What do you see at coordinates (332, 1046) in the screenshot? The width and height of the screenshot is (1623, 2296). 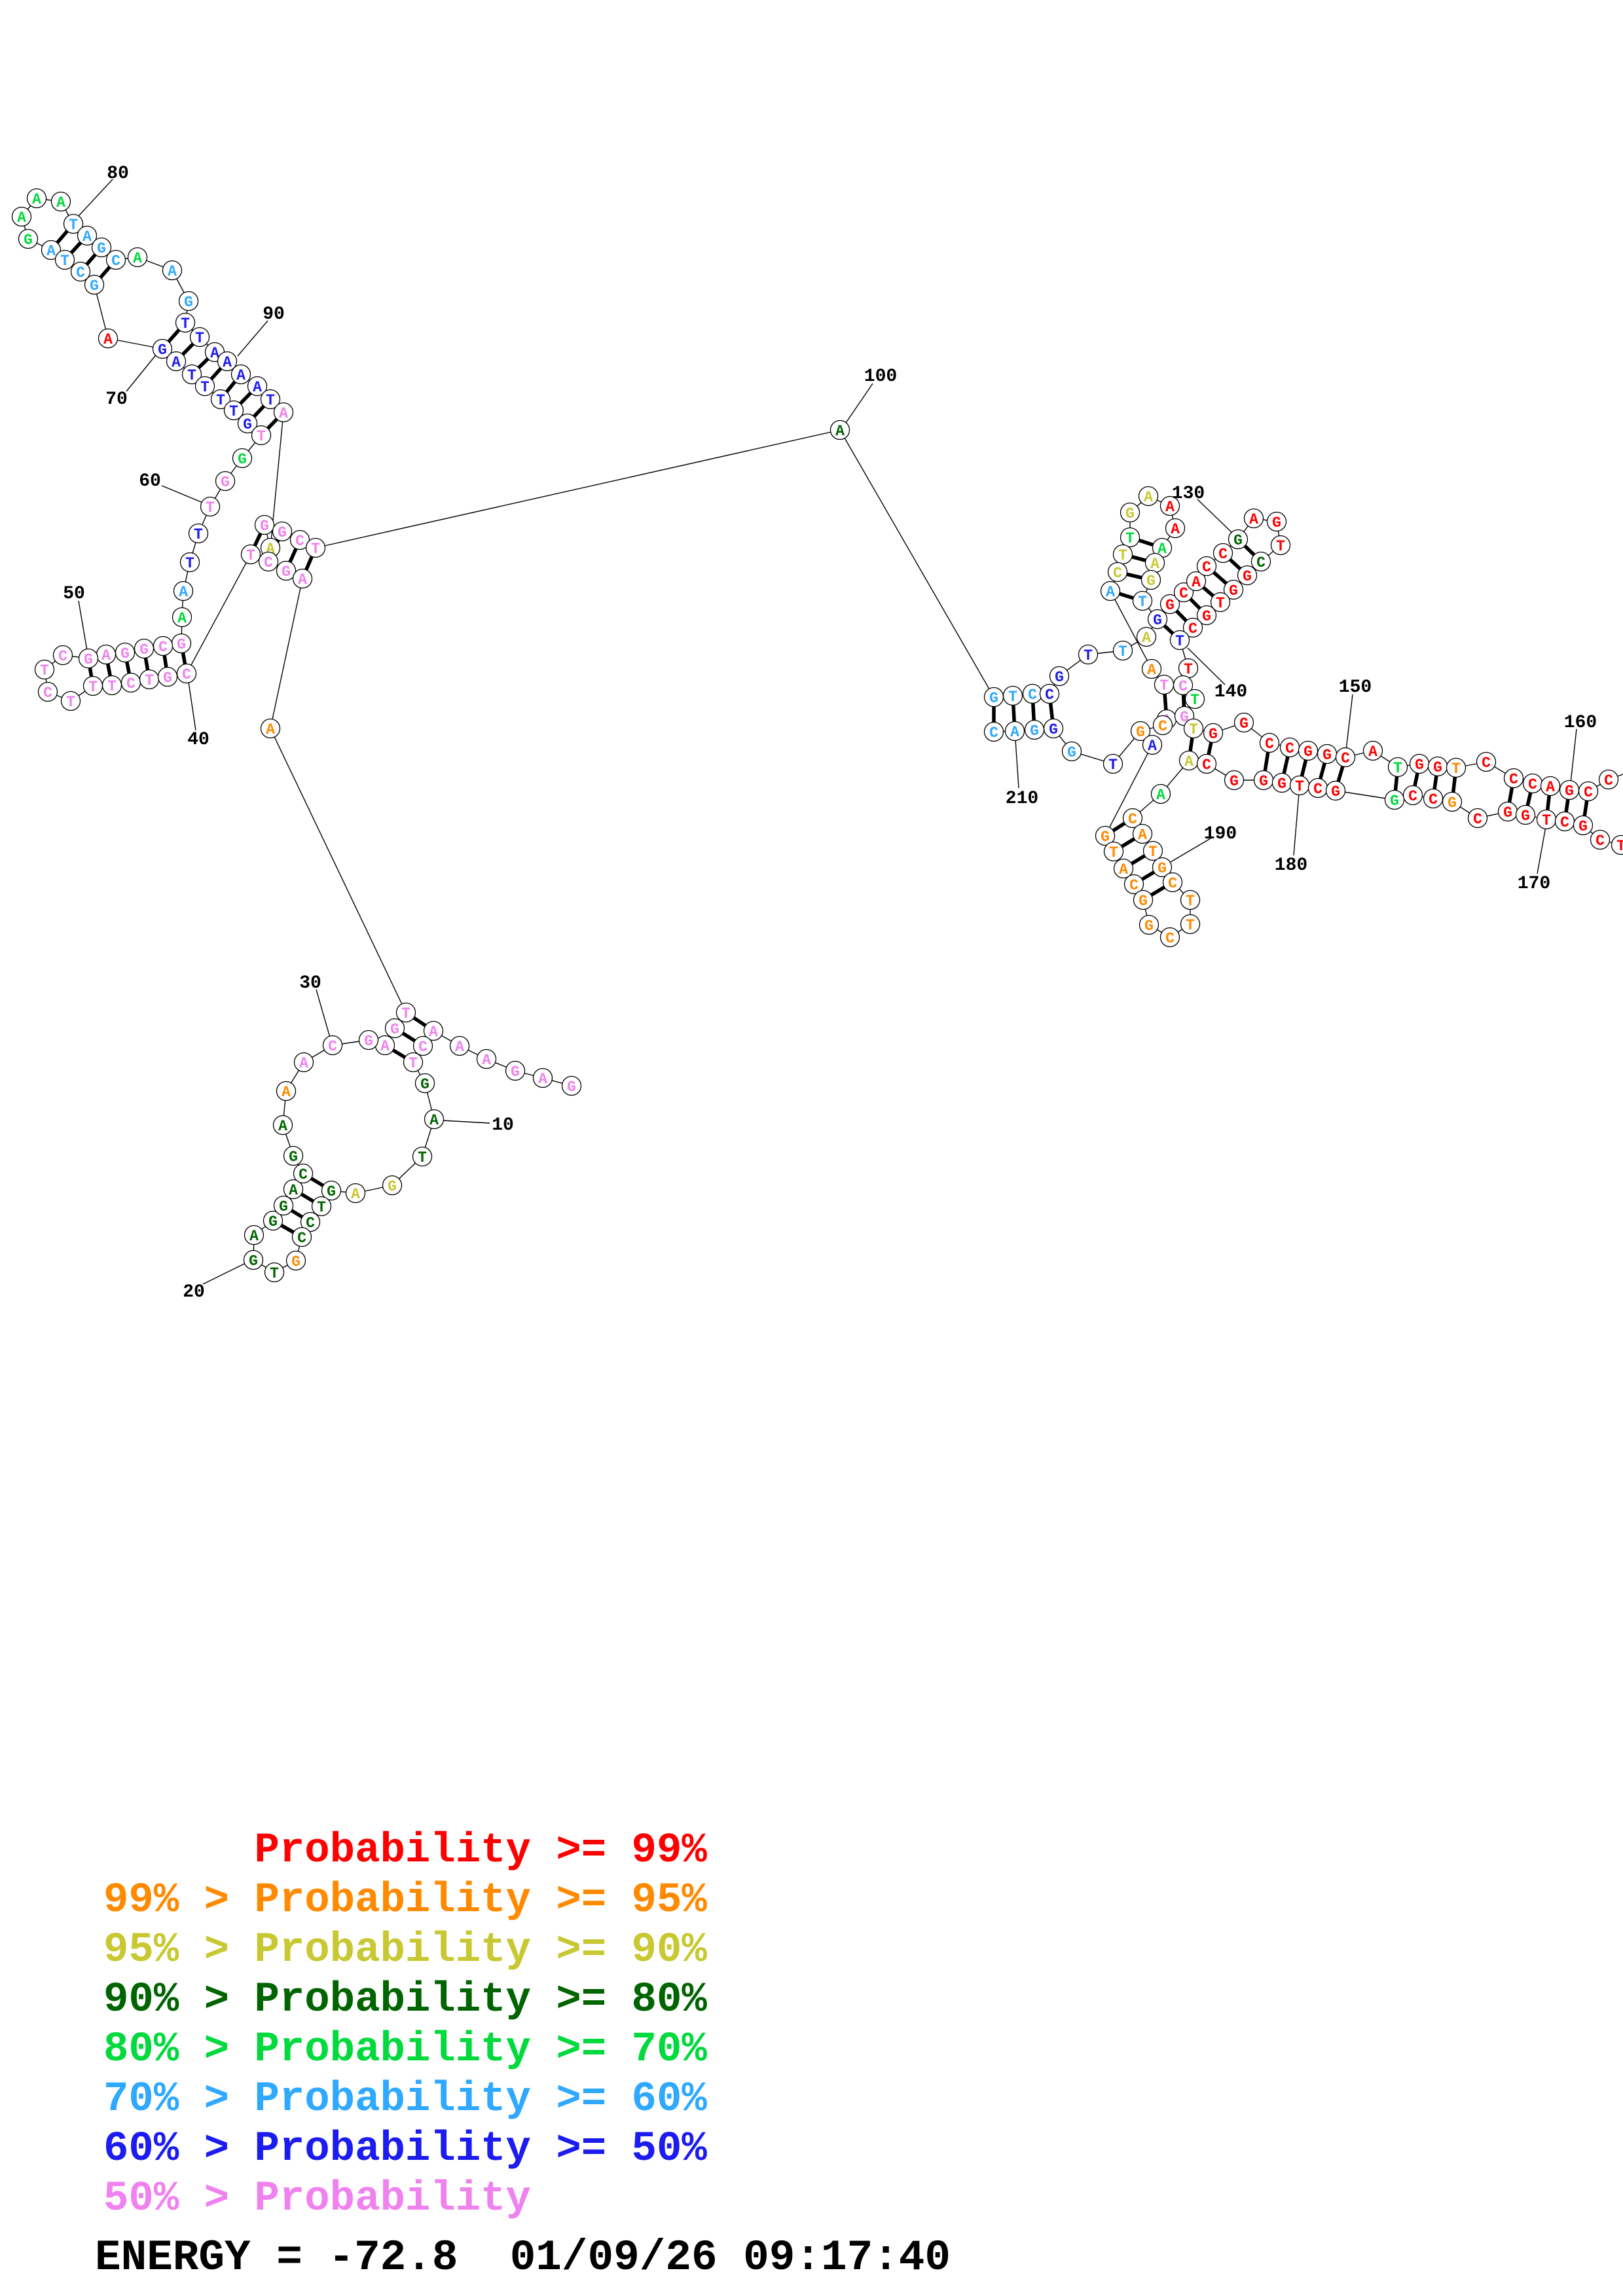 I see `nucleotide-base-98: C` at bounding box center [332, 1046].